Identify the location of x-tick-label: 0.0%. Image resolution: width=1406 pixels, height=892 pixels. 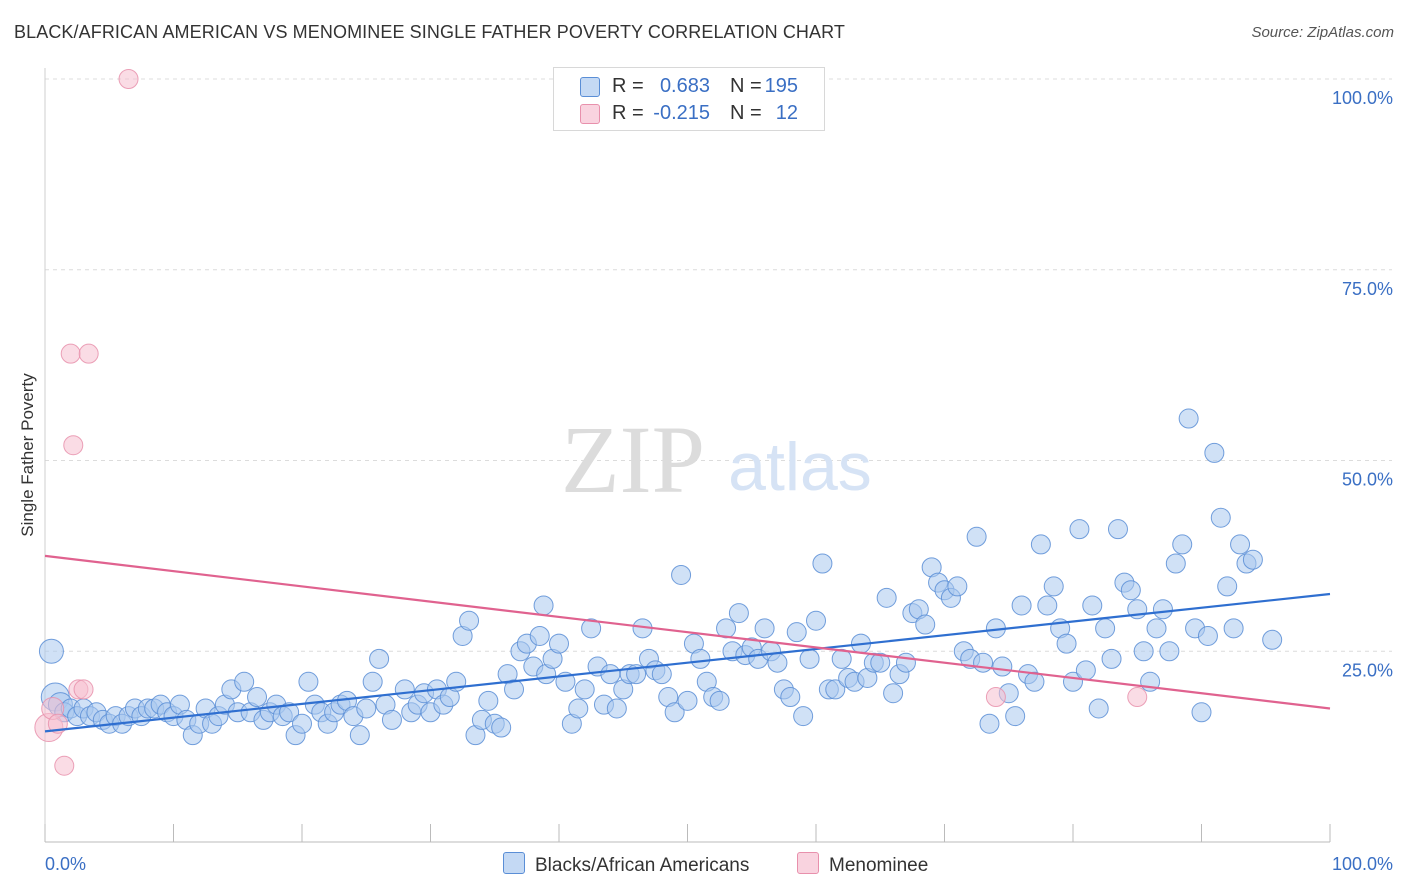
(65, 864).